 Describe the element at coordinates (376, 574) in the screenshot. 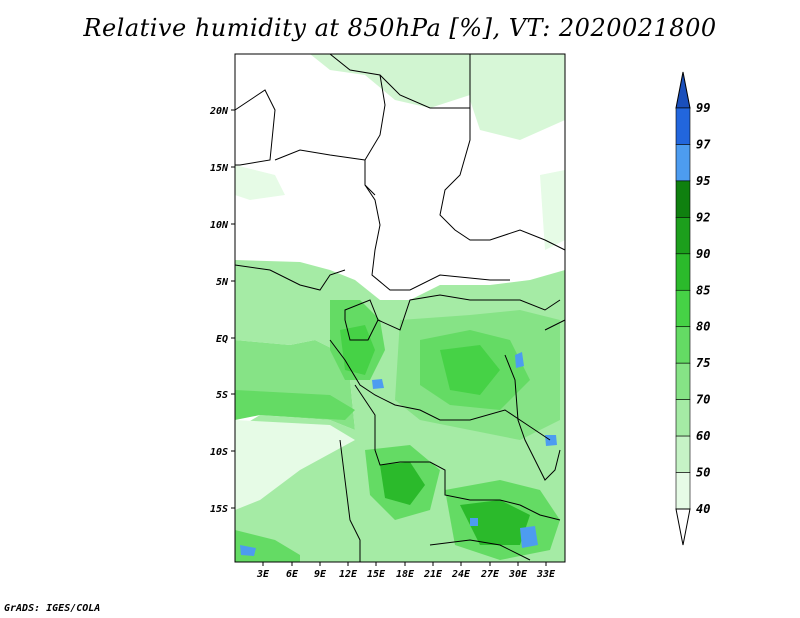

I see `lon-label: 15E` at that location.